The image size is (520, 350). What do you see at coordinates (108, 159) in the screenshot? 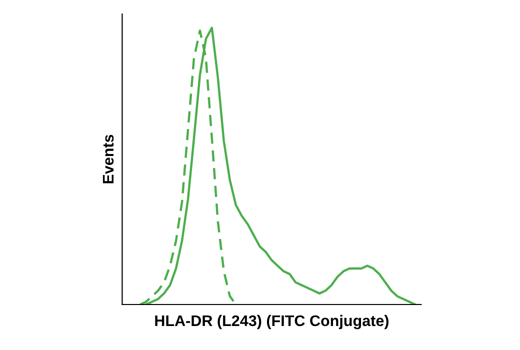
I see `y-axis-title: Events` at bounding box center [108, 159].